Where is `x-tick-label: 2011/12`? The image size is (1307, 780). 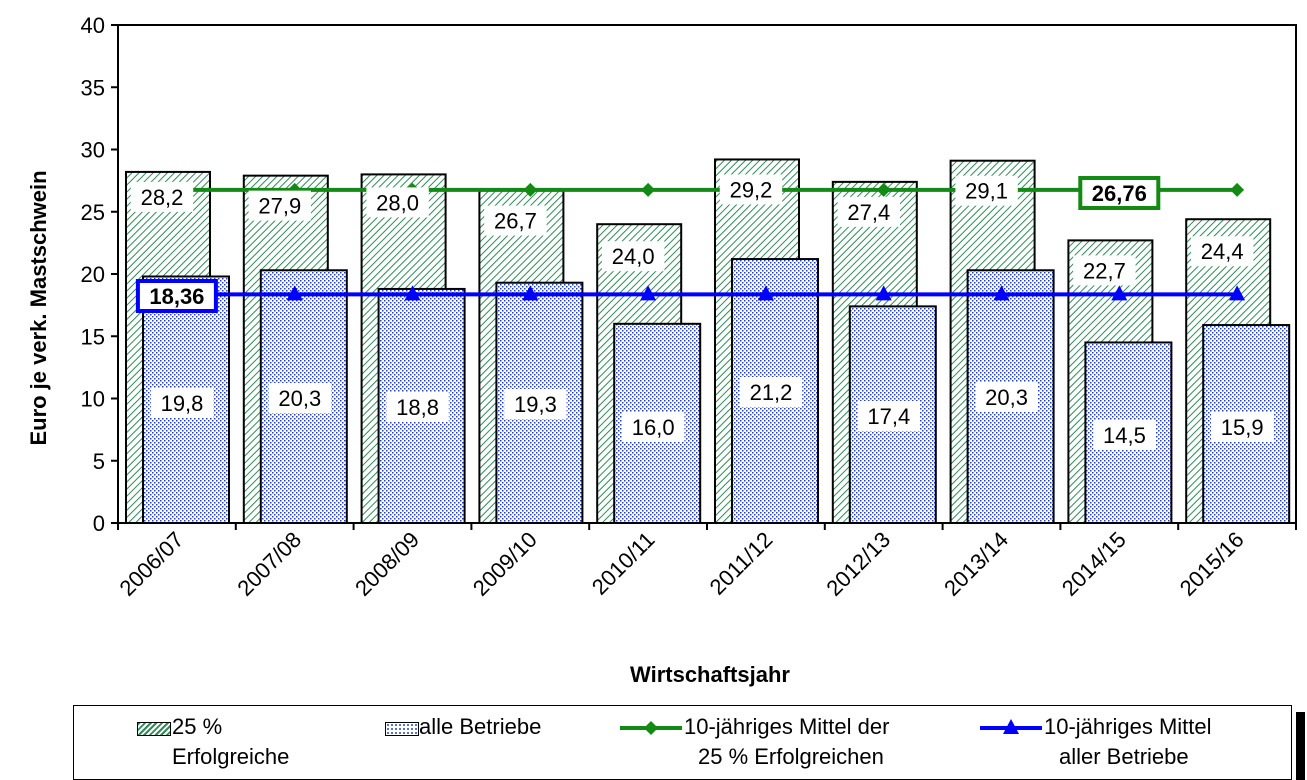
x-tick-label: 2011/12 is located at coordinates (741, 563).